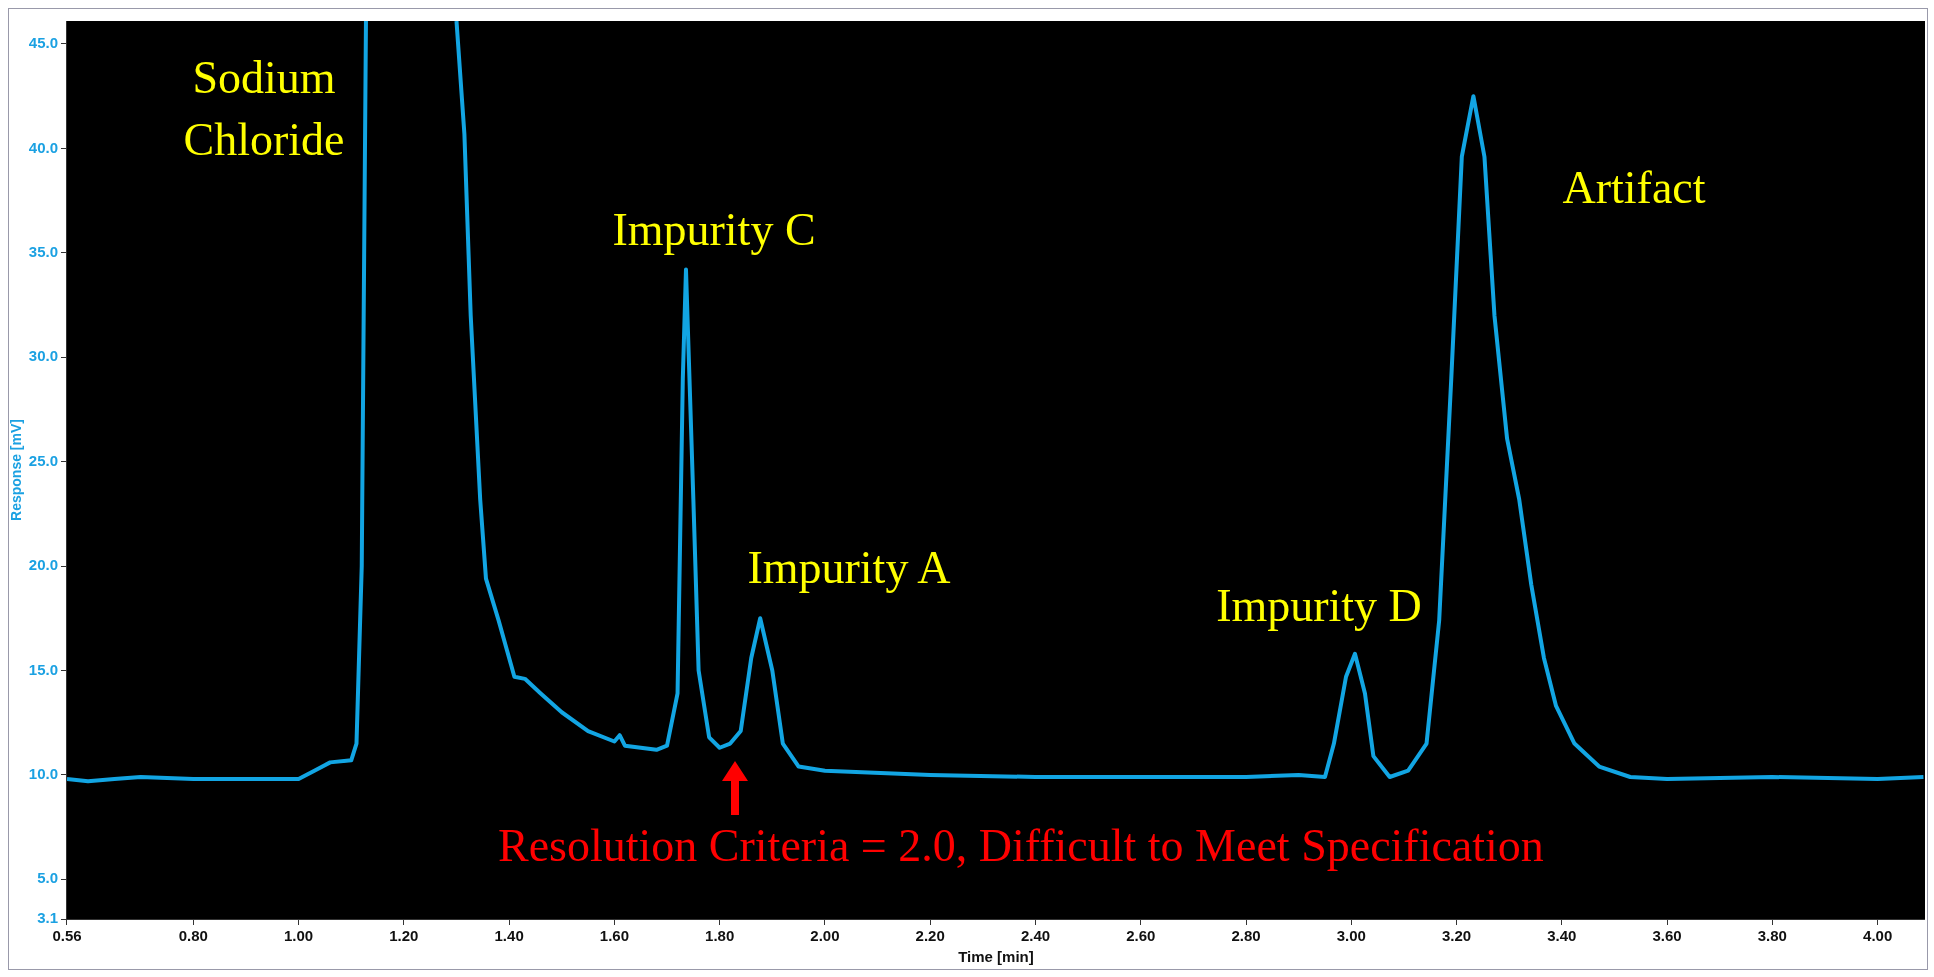 The height and width of the screenshot is (977, 1934). What do you see at coordinates (43, 669) in the screenshot?
I see `y-tick-label: 15.0` at bounding box center [43, 669].